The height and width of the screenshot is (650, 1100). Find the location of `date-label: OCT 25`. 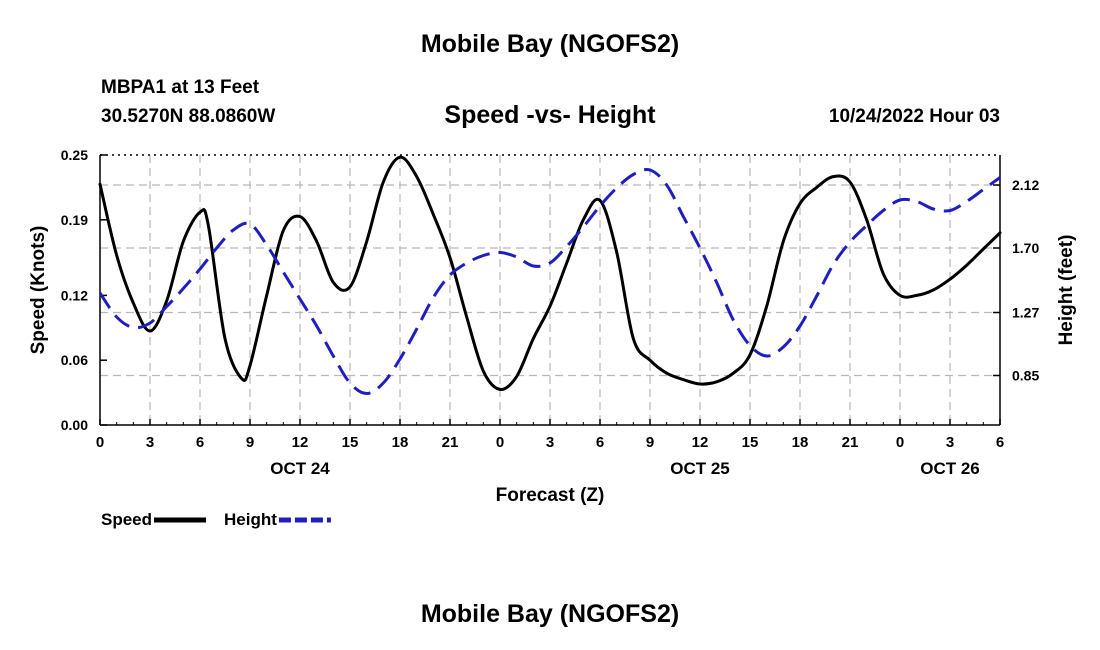

date-label: OCT 25 is located at coordinates (700, 468).